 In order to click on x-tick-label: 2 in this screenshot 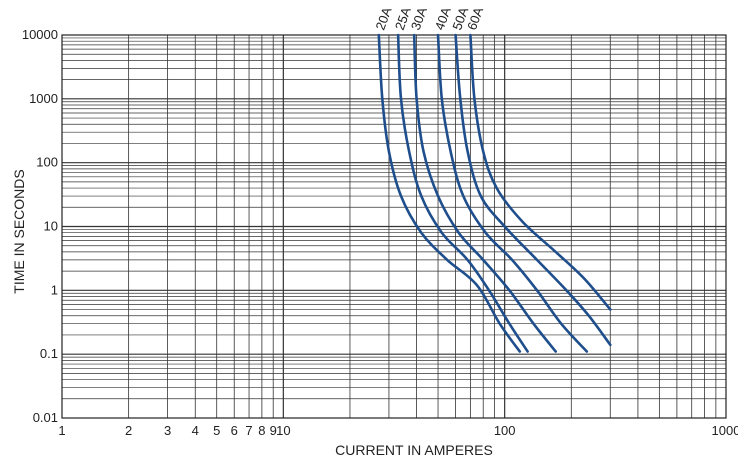, I will do `click(128, 430)`.